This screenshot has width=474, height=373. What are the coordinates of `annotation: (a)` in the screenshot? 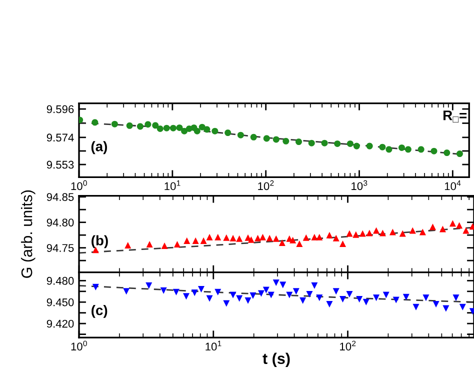 It's located at (99, 147).